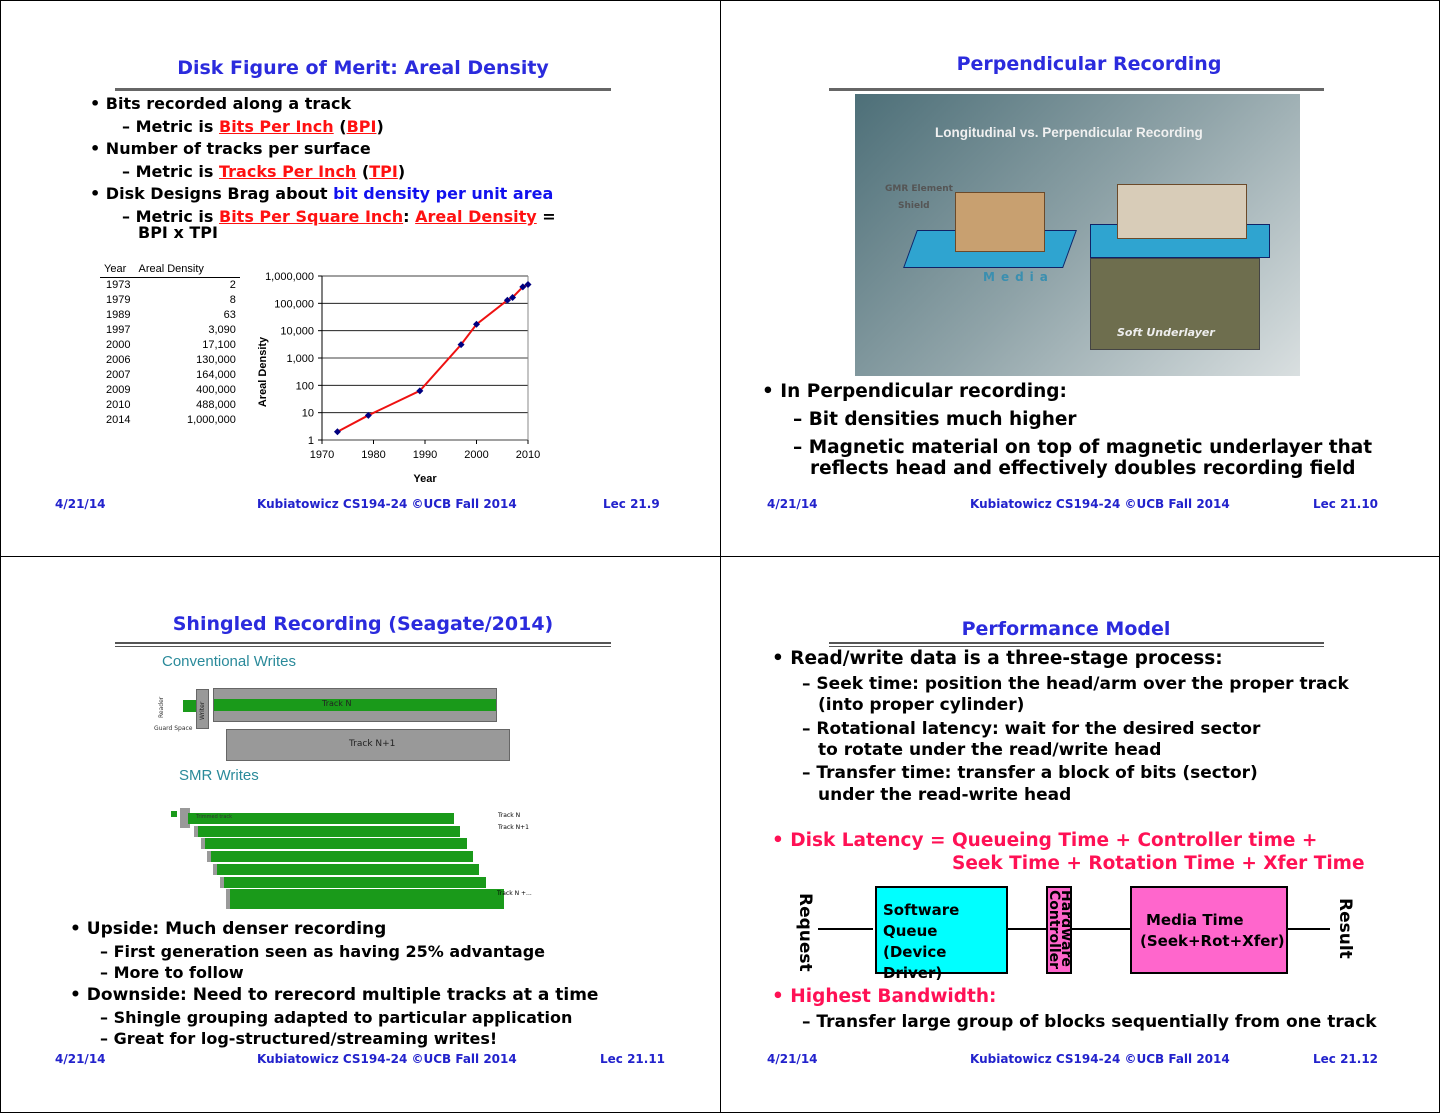 The image size is (1440, 1113). I want to click on underlayer-label: Soft Underlayer, so click(1166, 332).